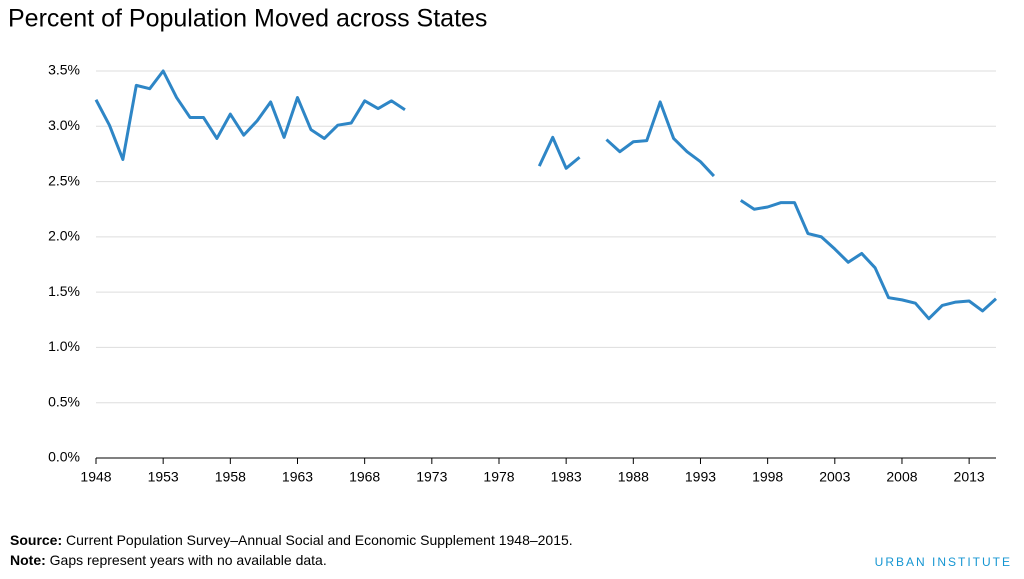 The width and height of the screenshot is (1024, 579). I want to click on y-tick-label: 0.5%, so click(64, 401).